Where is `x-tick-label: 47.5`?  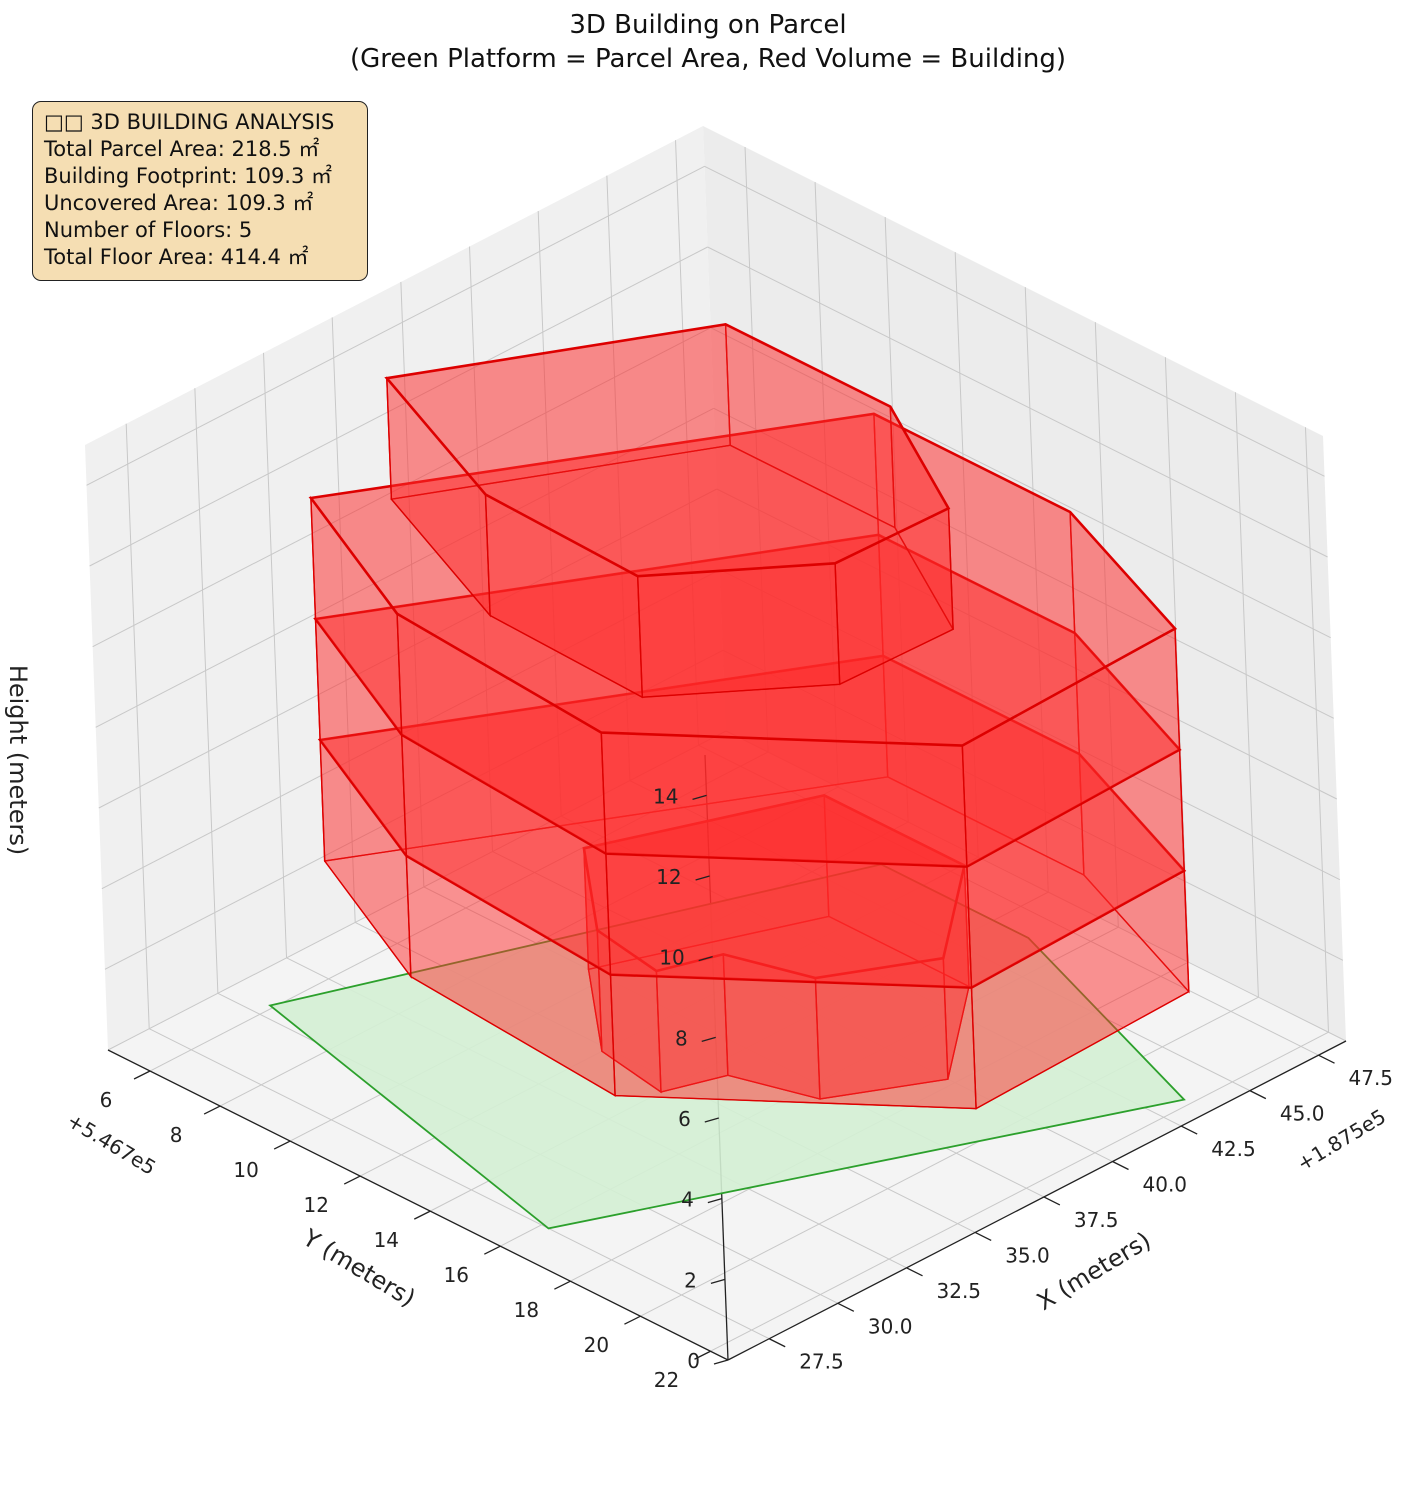
x-tick-label: 47.5 is located at coordinates (1371, 1078).